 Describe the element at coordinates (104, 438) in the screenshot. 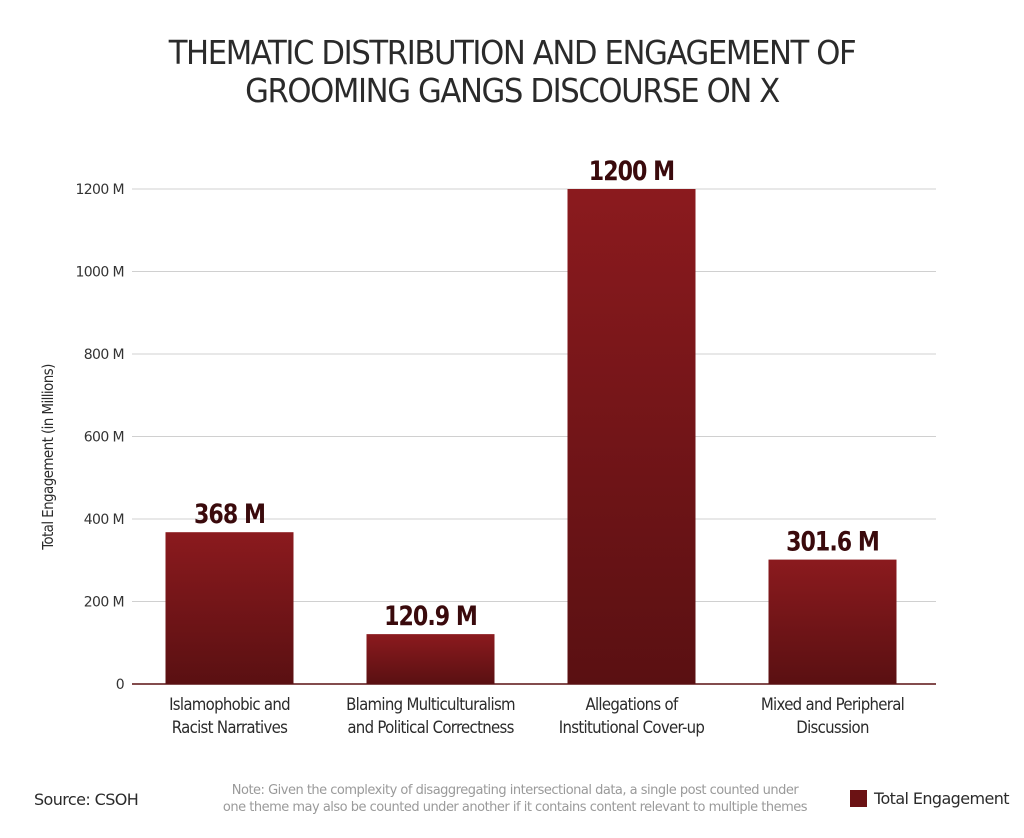

I see `y-tick-label: 600 M` at that location.